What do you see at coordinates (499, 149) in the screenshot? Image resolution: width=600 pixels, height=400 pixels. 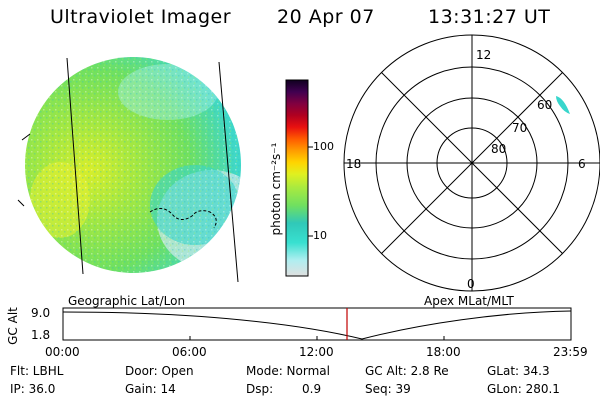 I see `lat-80-label: 80` at bounding box center [499, 149].